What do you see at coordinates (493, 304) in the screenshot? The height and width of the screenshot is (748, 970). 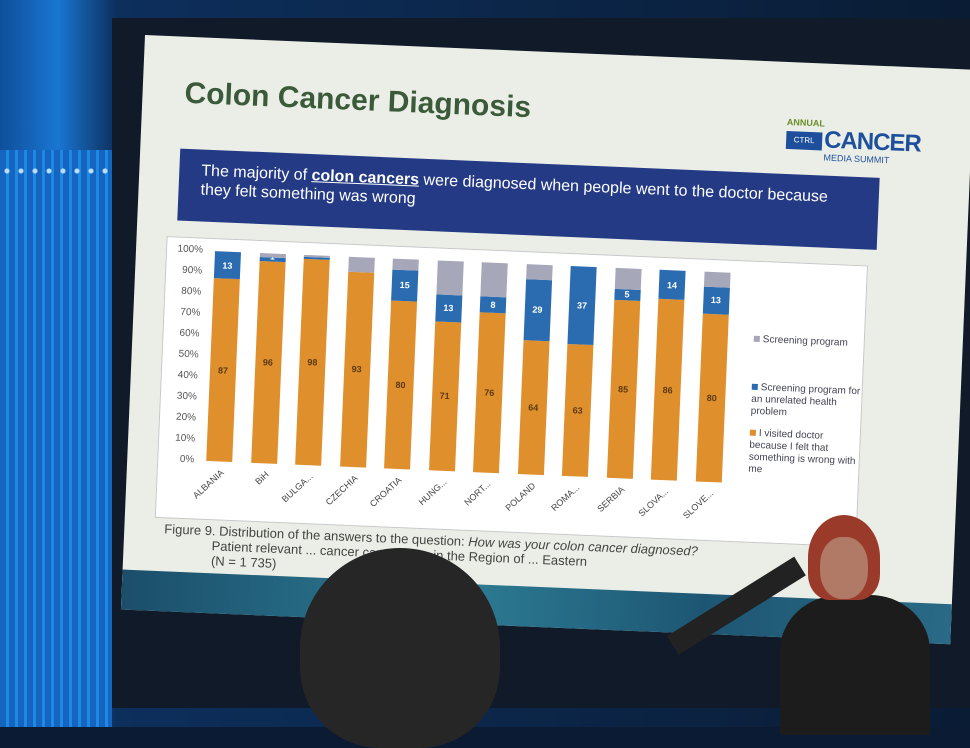 I see `data-label: 8` at bounding box center [493, 304].